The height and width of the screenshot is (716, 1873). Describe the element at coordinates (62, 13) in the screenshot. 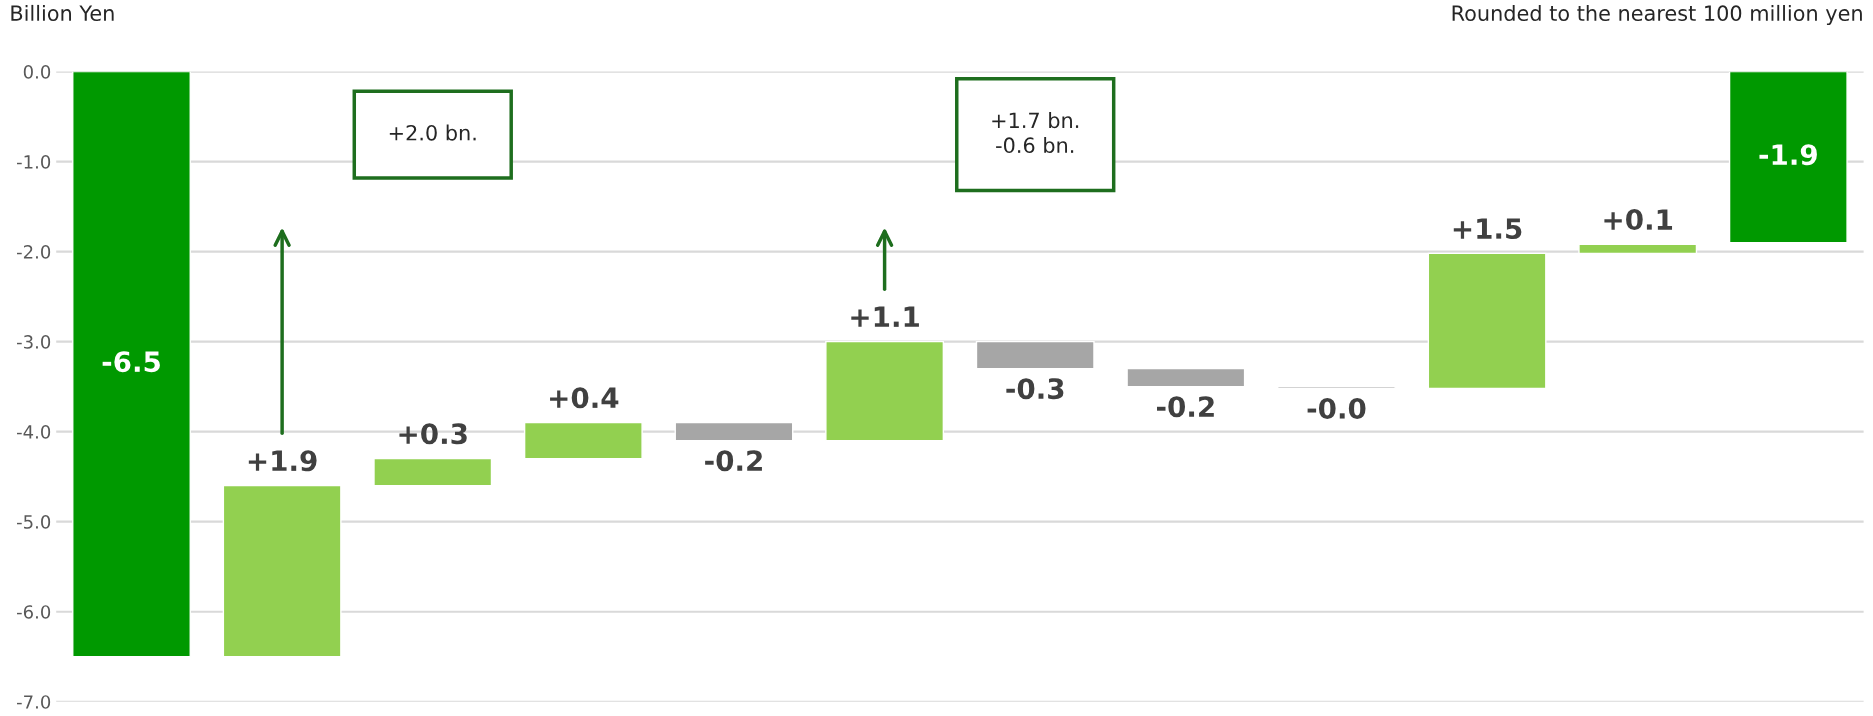

I see `y-axis-title: Billion Yen` at that location.